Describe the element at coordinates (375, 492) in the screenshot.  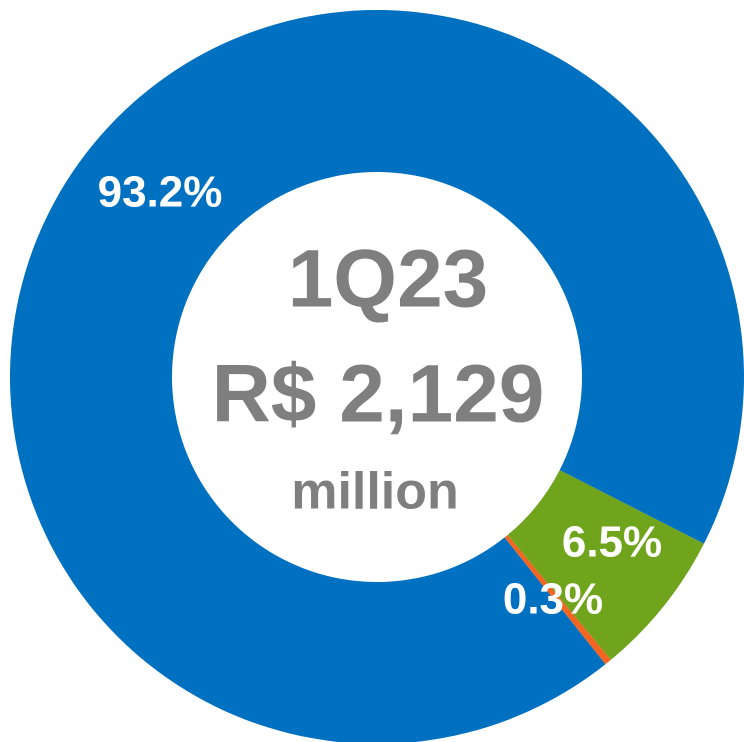
I see `center-unit: million` at that location.